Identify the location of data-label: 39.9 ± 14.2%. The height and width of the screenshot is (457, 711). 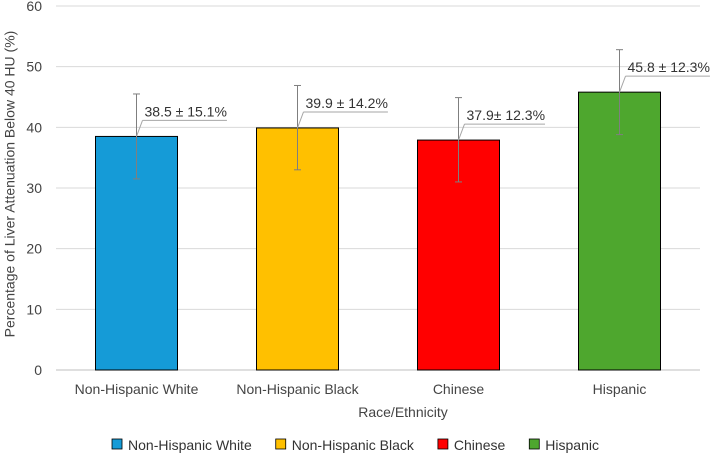
(347, 103).